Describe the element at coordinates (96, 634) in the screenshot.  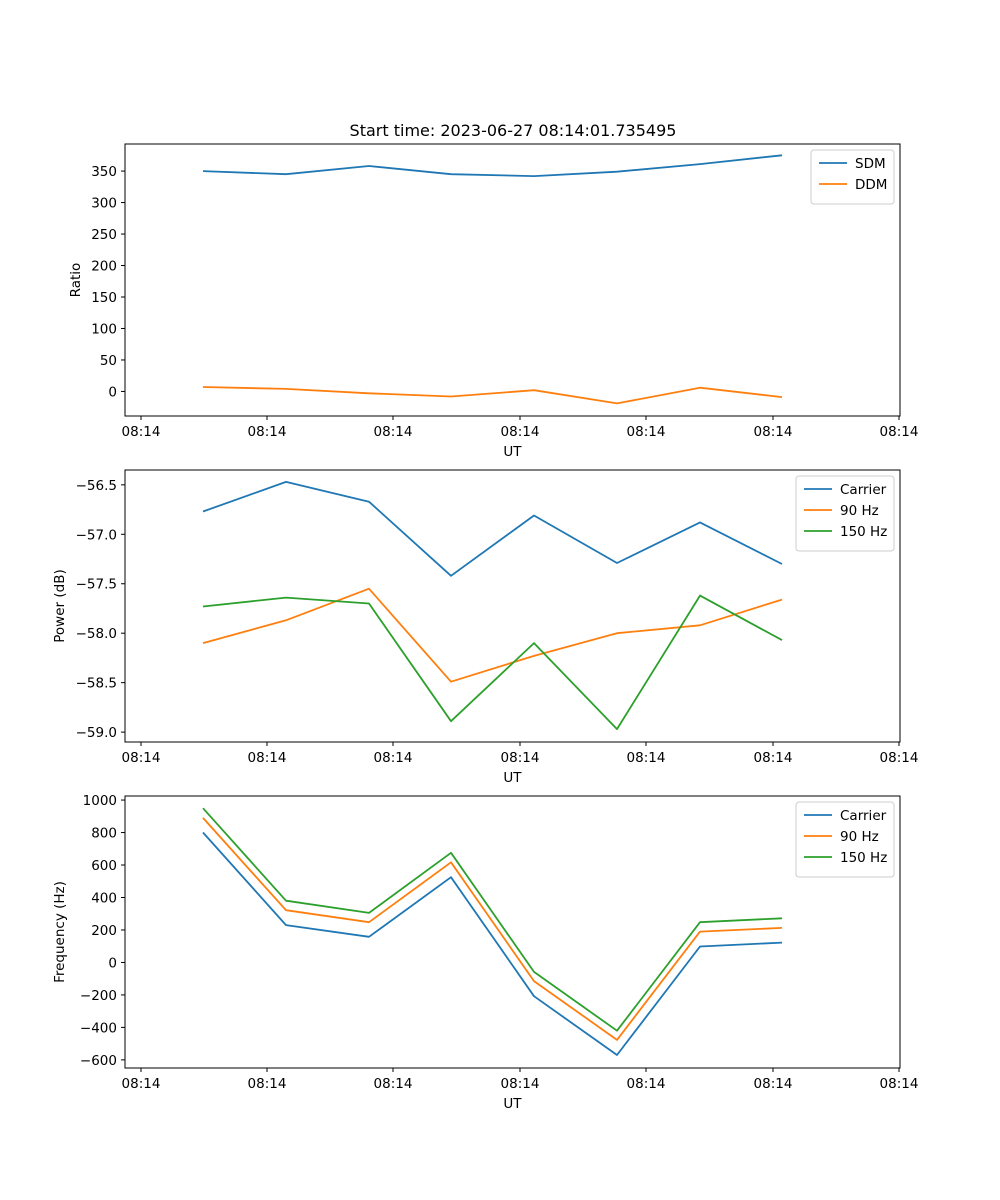
I see `y-tick-label: −58.0` at that location.